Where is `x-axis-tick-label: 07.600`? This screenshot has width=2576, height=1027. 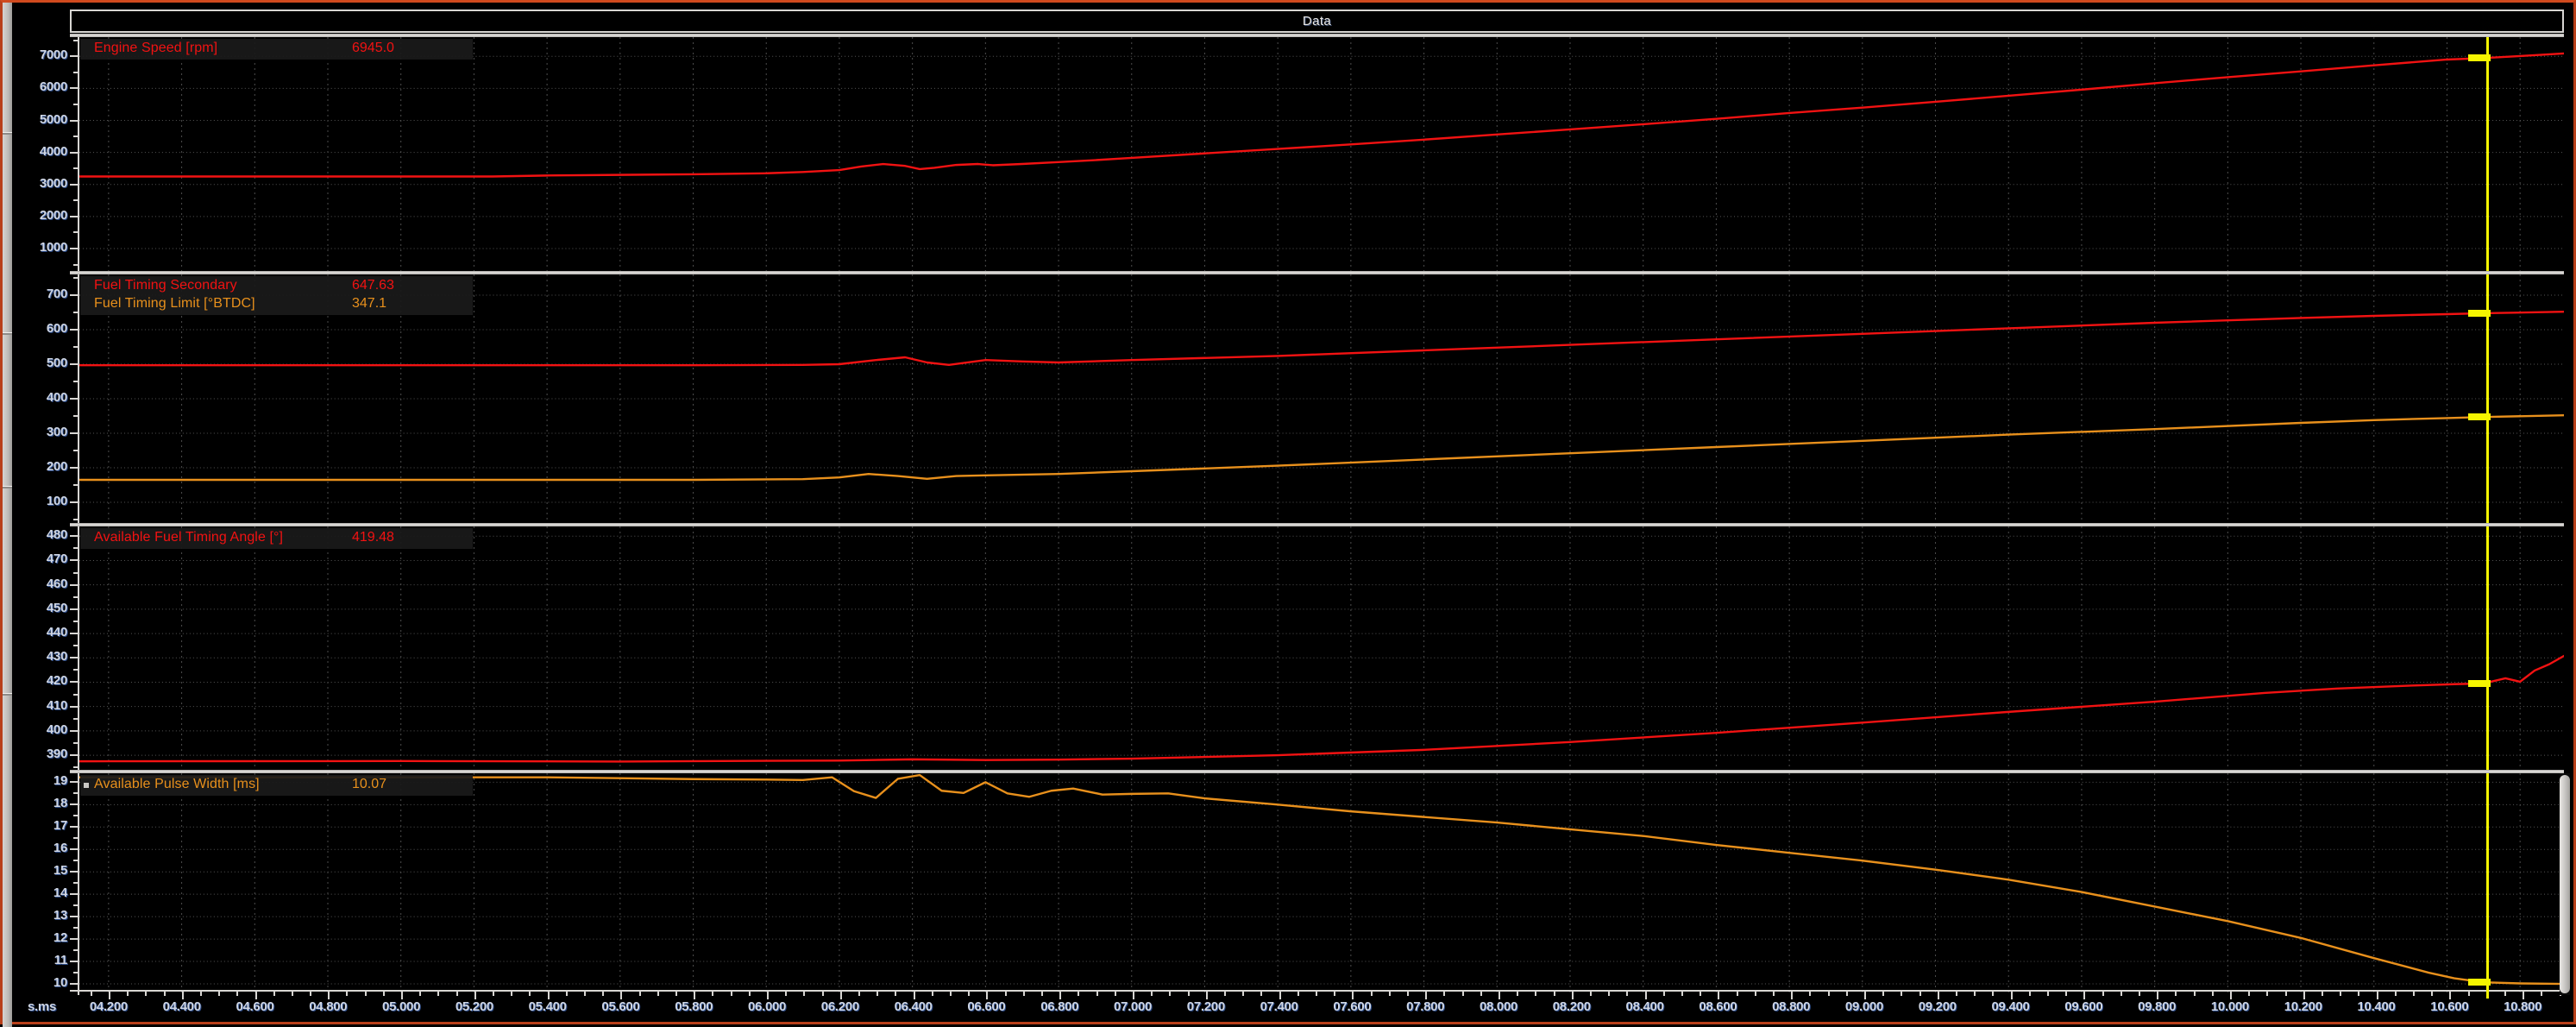
x-axis-tick-label: 07.600 is located at coordinates (1352, 1007).